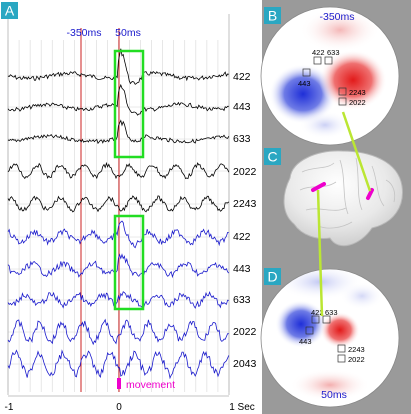  I want to click on x-tick-minus-1: -1, so click(9, 407).